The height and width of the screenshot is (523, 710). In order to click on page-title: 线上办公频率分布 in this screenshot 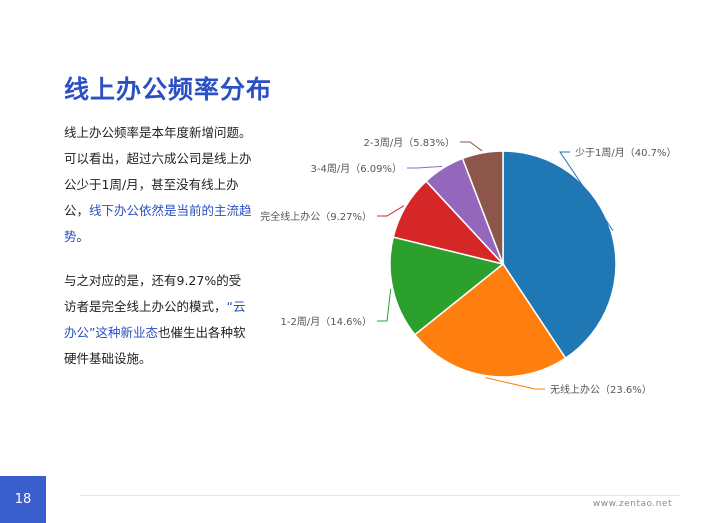, I will do `click(168, 89)`.